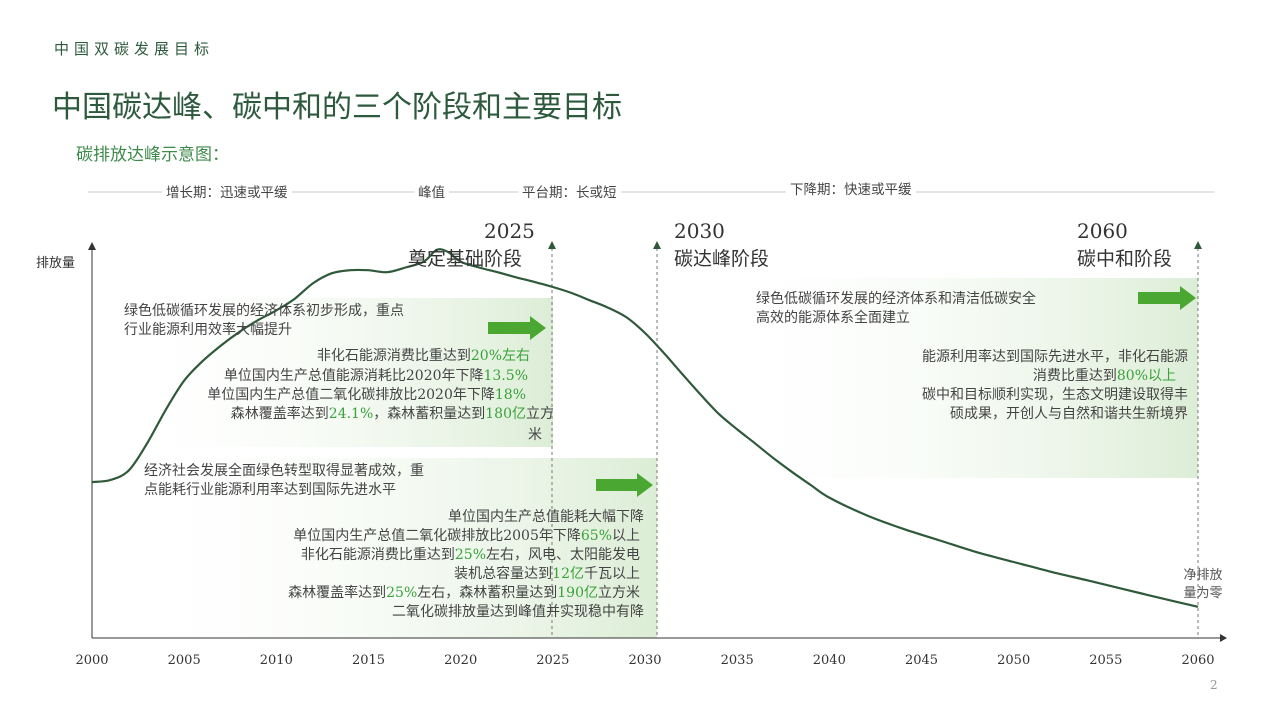  I want to click on x-tick-label: 2055, so click(1105, 660).